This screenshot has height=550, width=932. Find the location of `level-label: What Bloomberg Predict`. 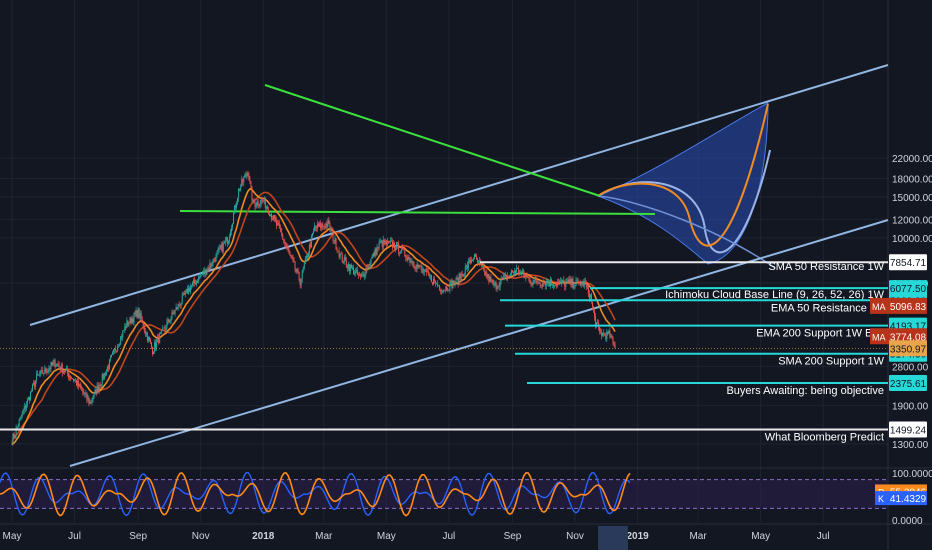

level-label: What Bloomberg Predict is located at coordinates (824, 437).